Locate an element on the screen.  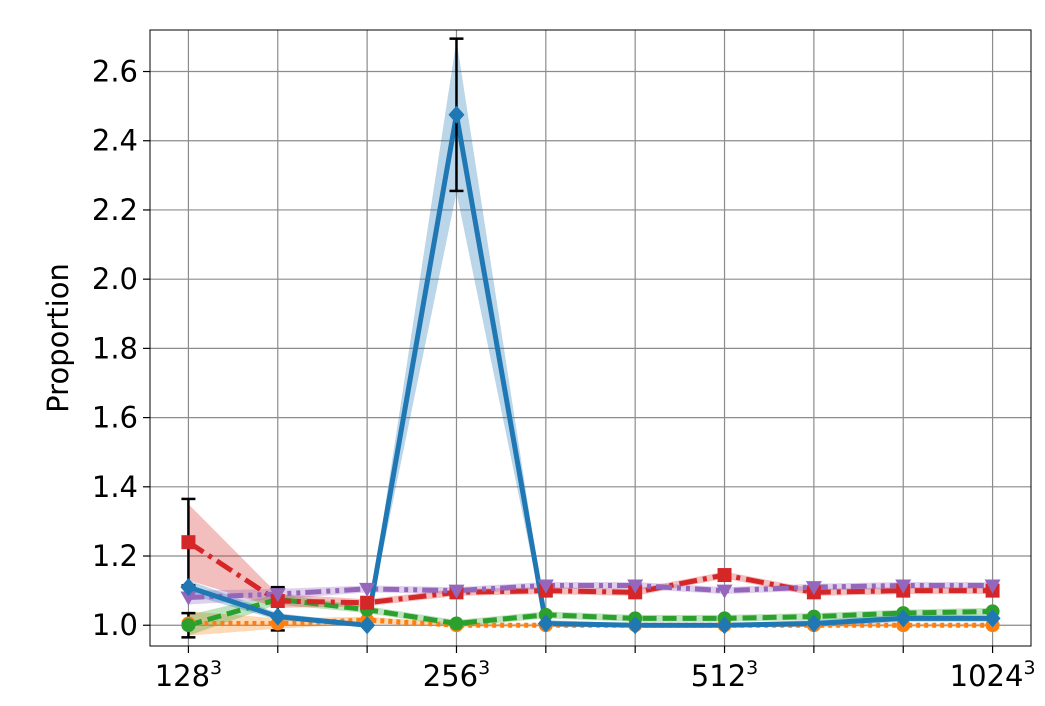
x-tick-label-3: 2563 is located at coordinates (456, 675).